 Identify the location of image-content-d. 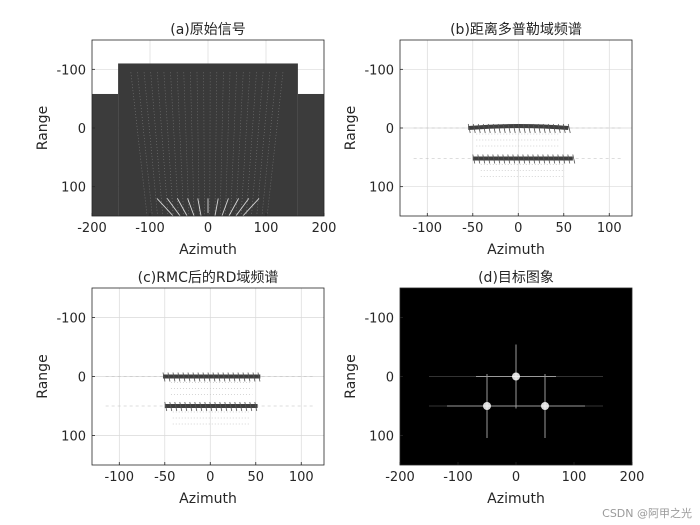
(516, 391).